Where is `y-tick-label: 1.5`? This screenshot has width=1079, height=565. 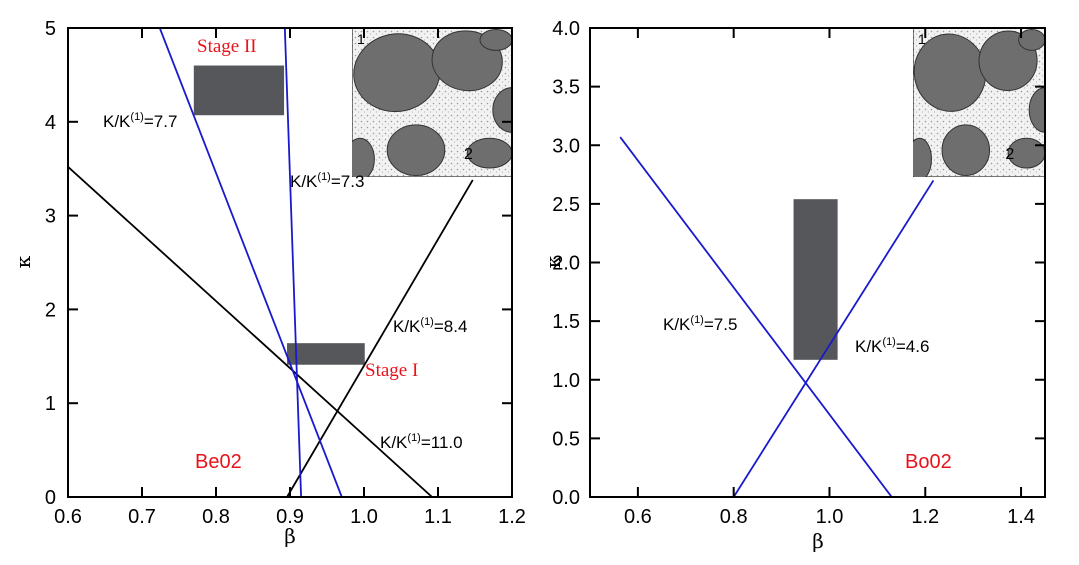
y-tick-label: 1.5 is located at coordinates (566, 322).